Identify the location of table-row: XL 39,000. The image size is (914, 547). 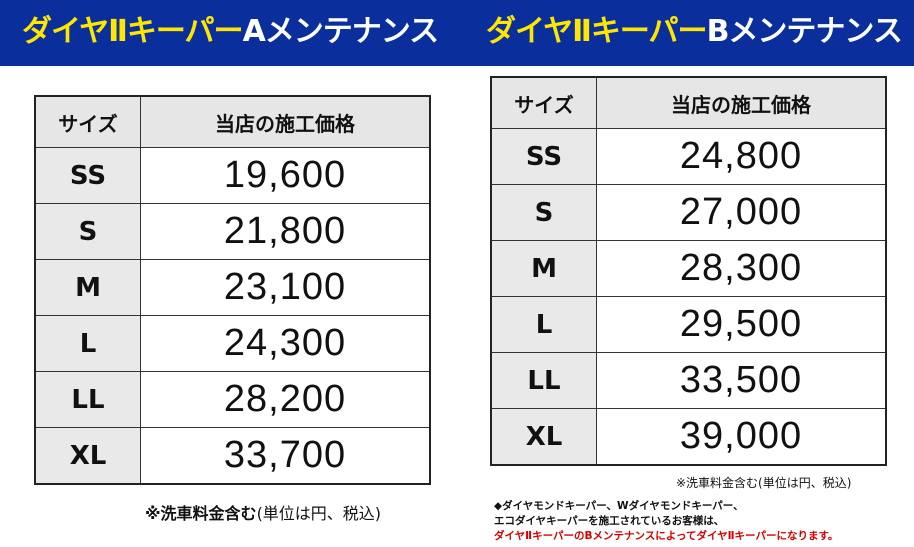
(688, 437).